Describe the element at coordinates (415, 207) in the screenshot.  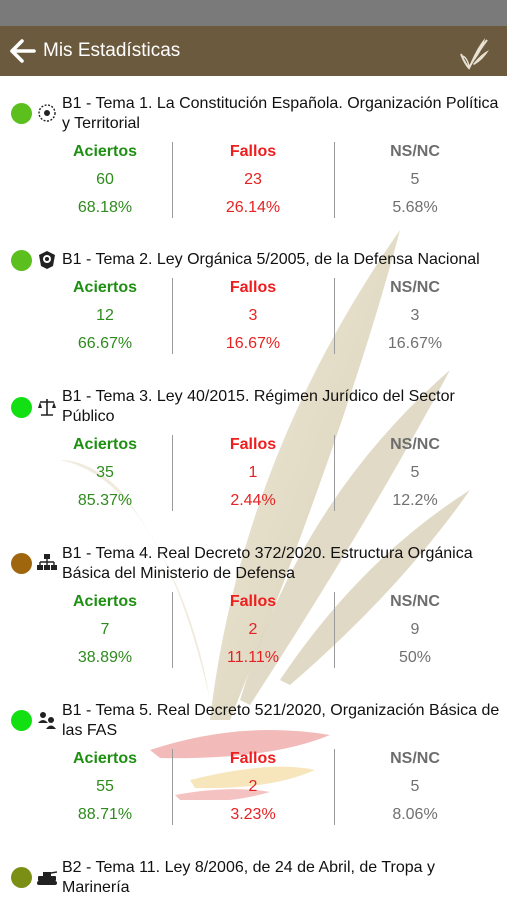
I see `nsnc-percent: 5.68%` at that location.